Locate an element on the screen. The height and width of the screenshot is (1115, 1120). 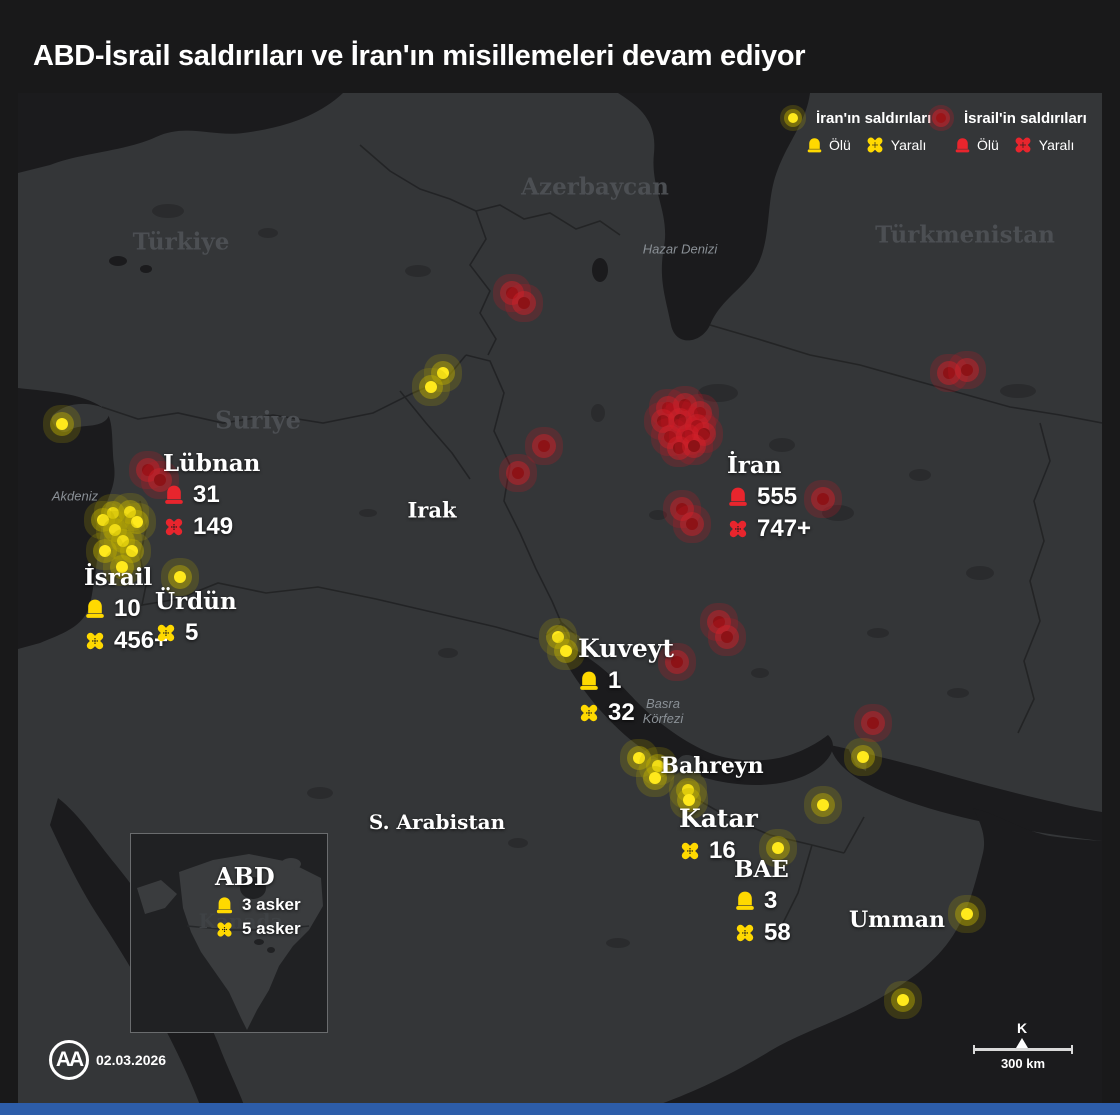
country-label-kanada: Kanada is located at coordinates (241, 921).